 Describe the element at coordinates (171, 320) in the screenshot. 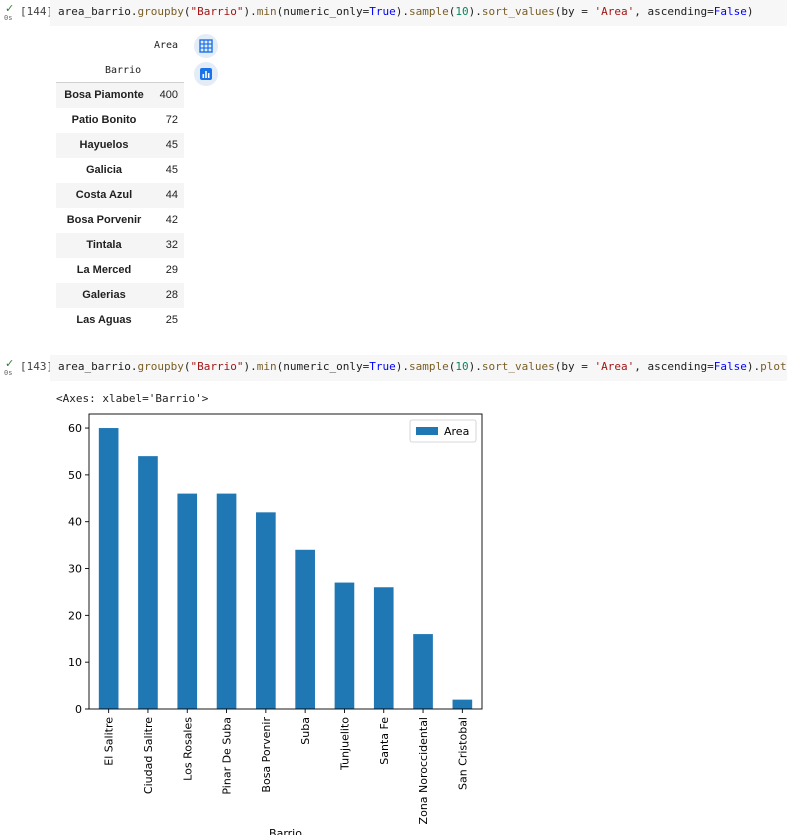

I see `row-value-area: 25` at that location.